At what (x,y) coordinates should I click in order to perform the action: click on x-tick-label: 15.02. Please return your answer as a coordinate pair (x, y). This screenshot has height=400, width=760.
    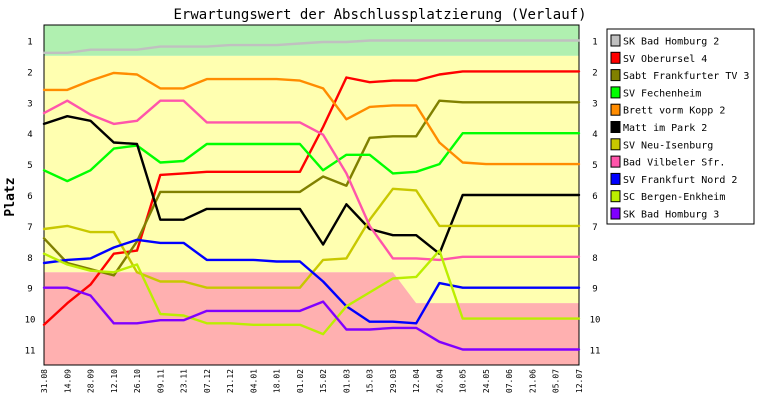
    Looking at the image, I should click on (323, 381).